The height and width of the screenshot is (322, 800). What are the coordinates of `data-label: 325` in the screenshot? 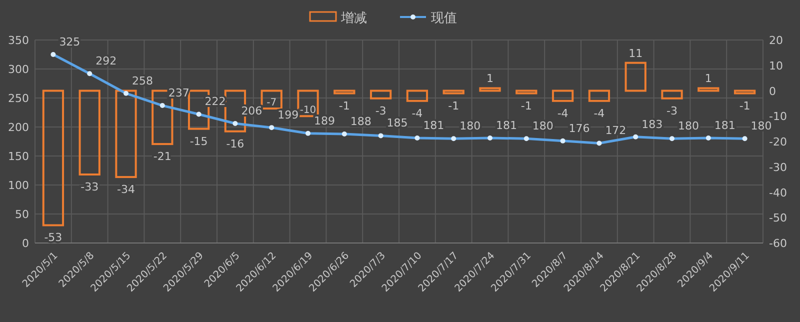 It's located at (69, 42).